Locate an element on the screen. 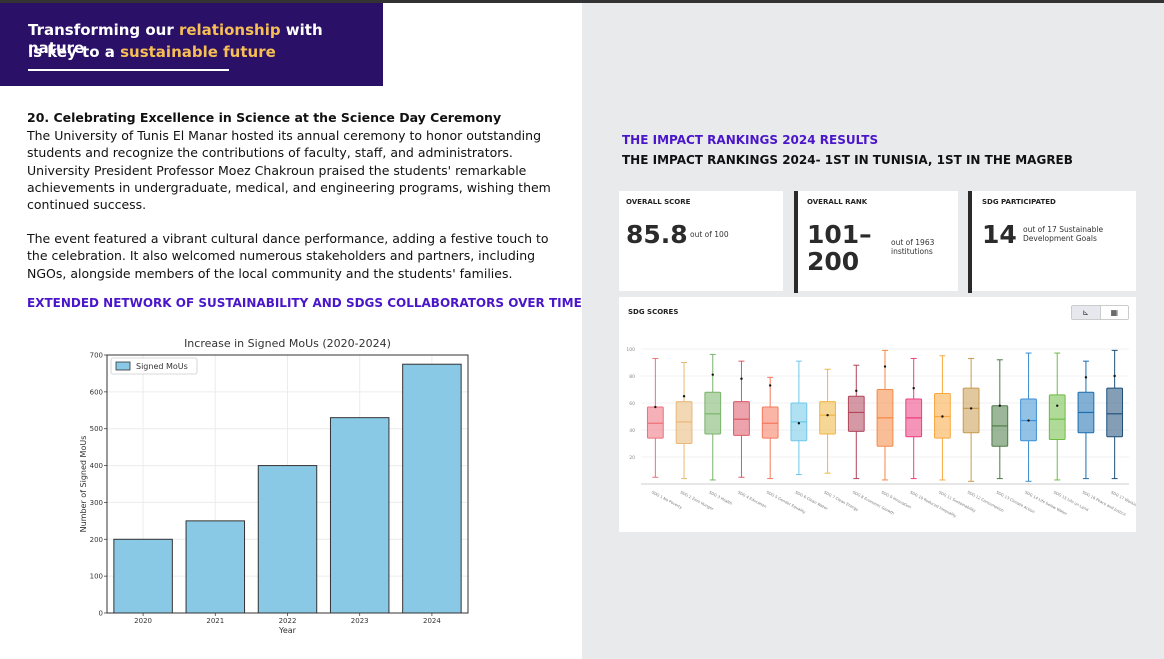  overall-score-label: OVERALL SCORE is located at coordinates (658, 202).